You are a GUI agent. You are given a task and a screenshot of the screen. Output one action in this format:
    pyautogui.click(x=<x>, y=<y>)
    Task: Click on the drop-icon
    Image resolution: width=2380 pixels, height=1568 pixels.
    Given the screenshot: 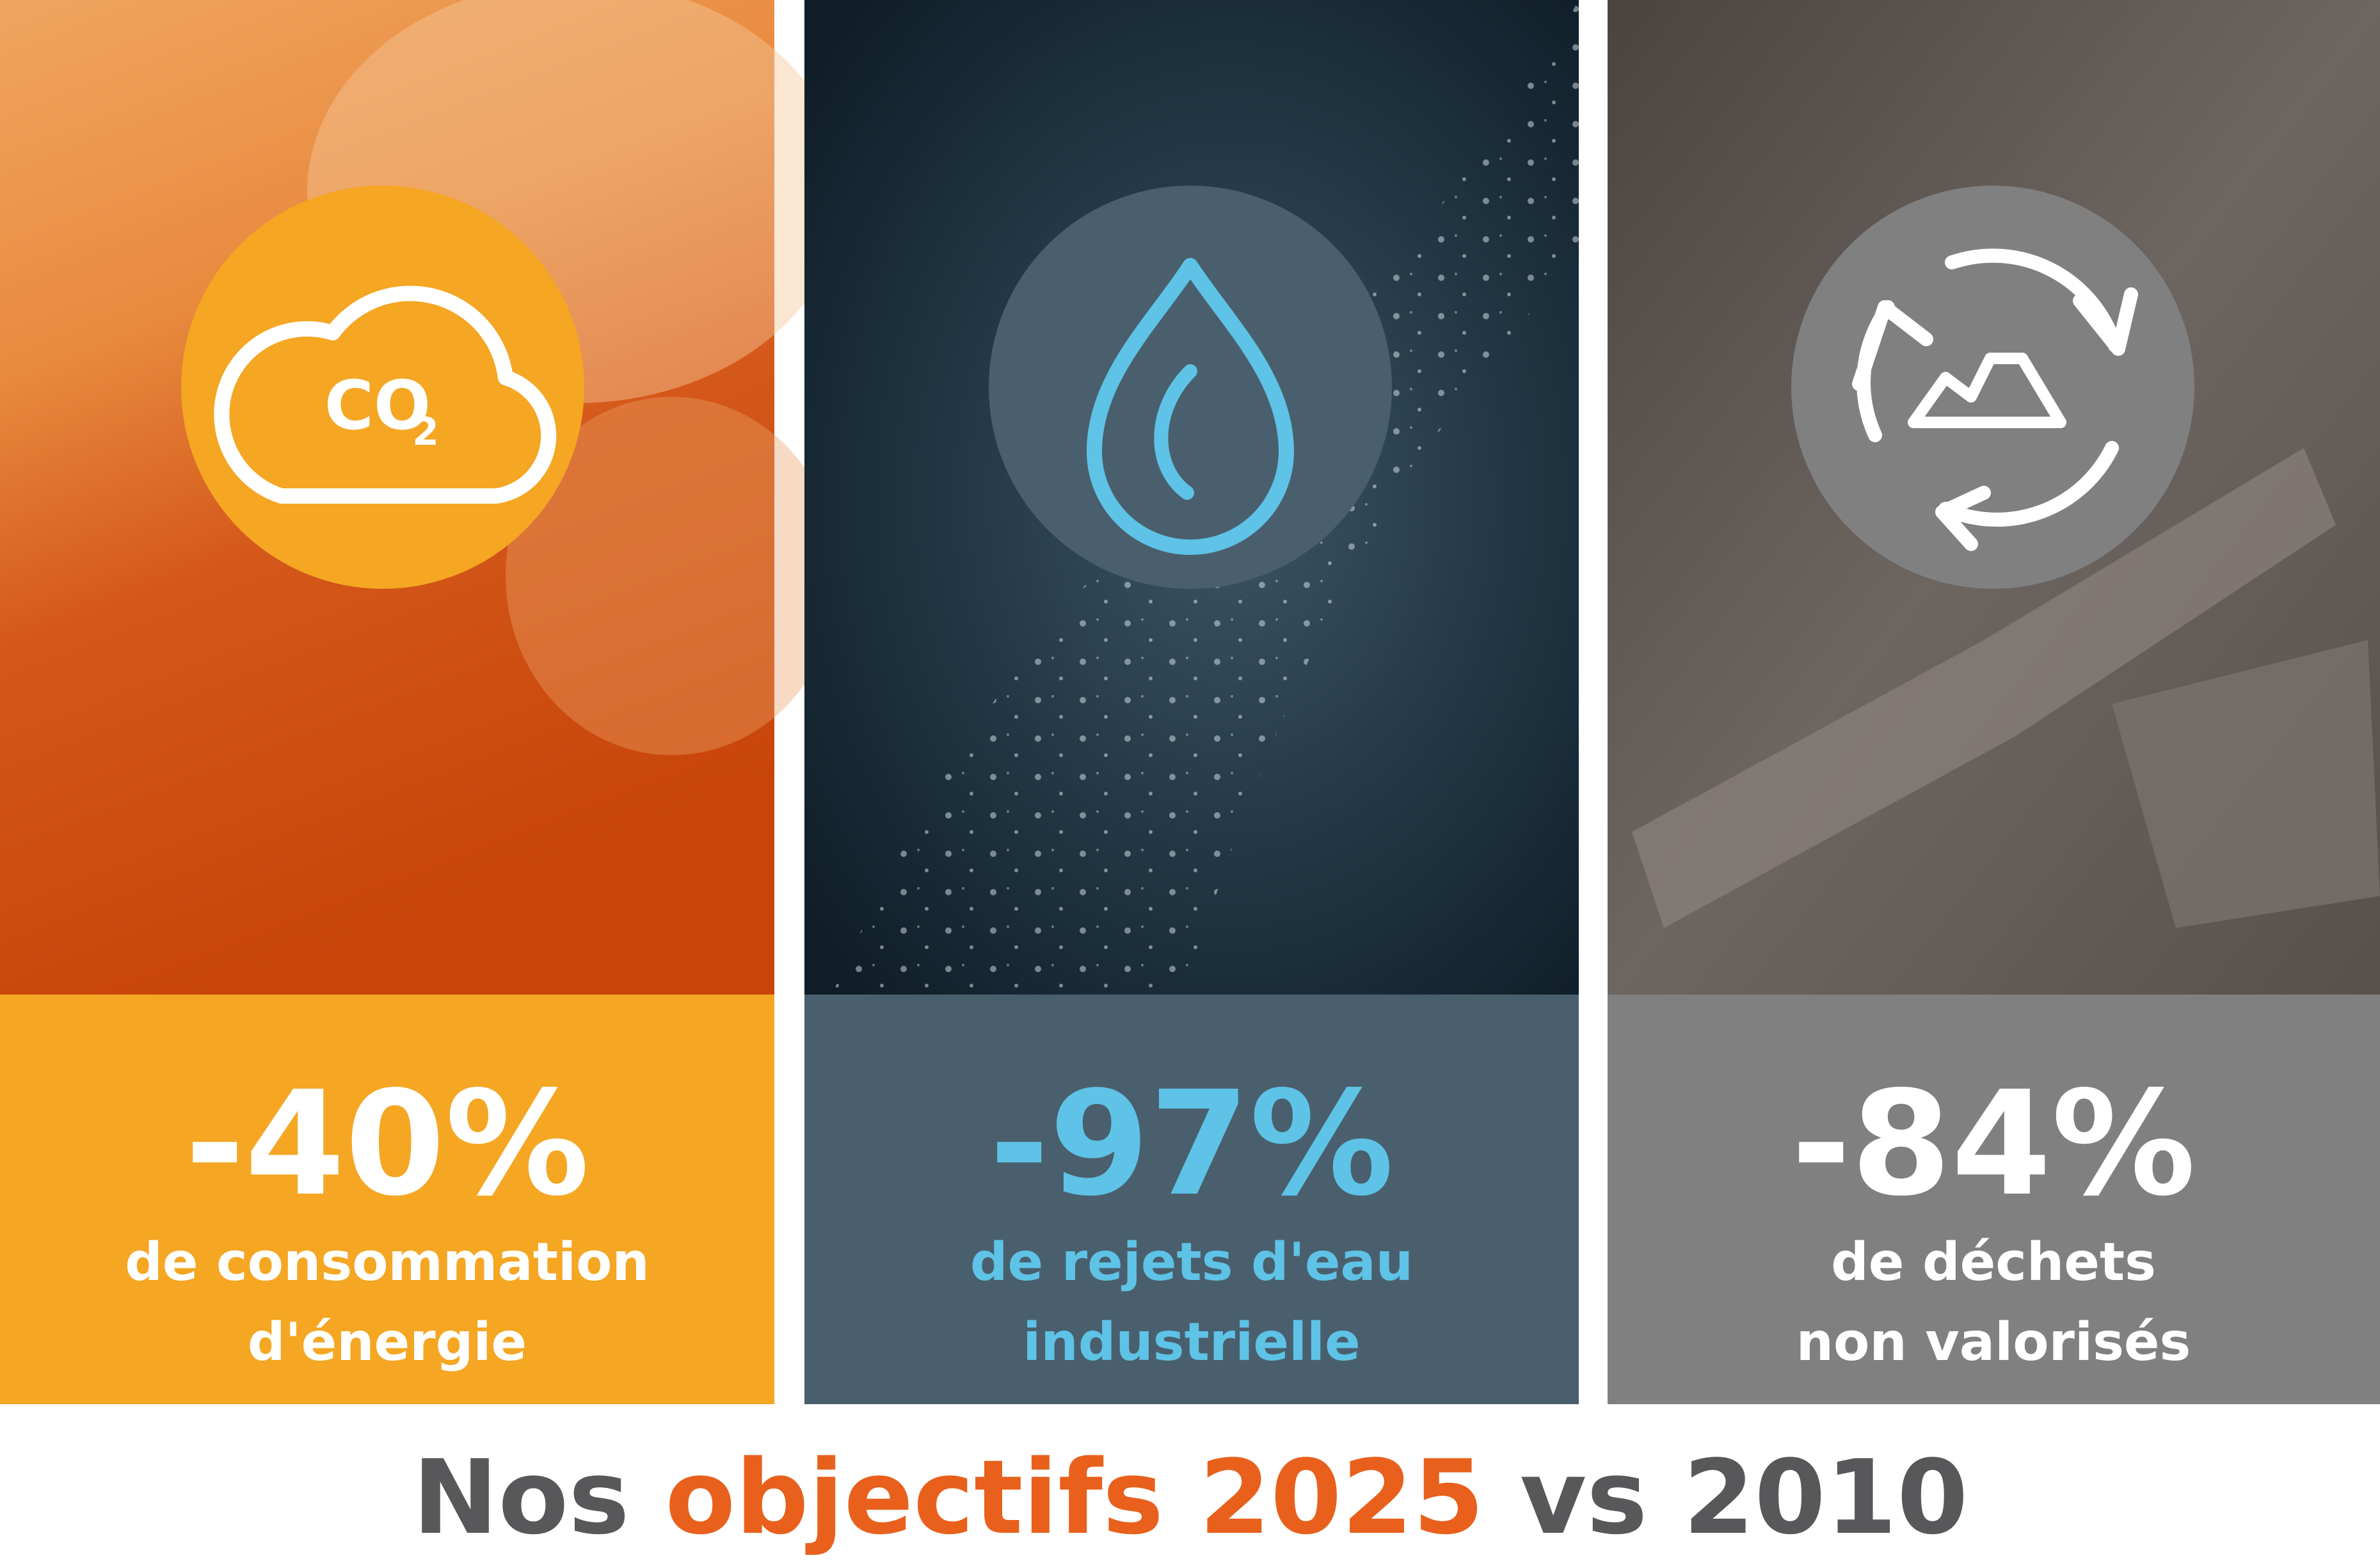 What is the action you would take?
    pyautogui.click(x=1190, y=406)
    